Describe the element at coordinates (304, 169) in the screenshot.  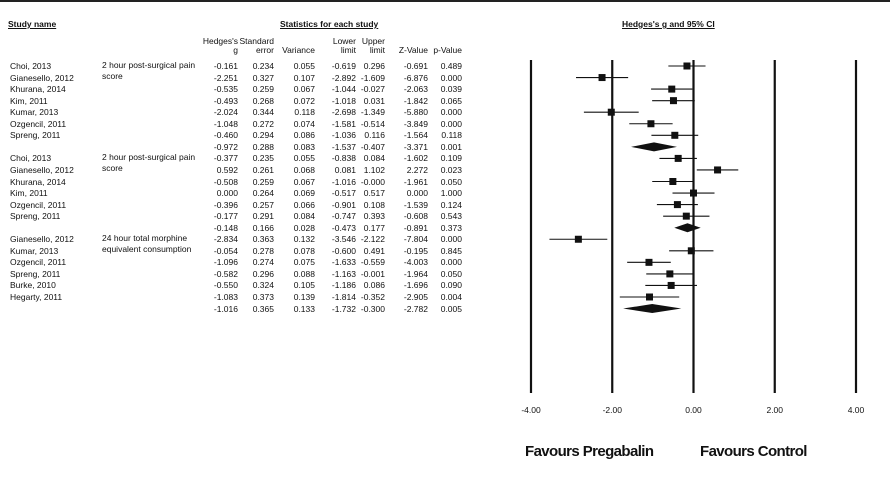
I see `cell-variance: 0.068` at that location.